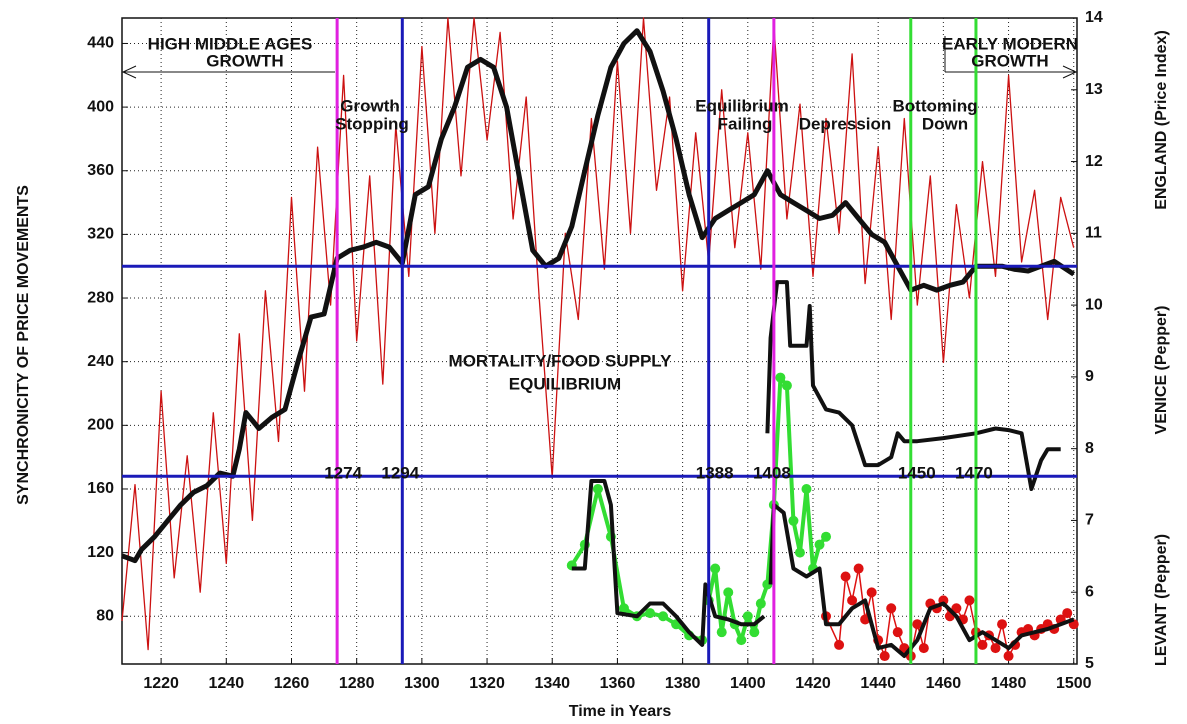  Describe the element at coordinates (372, 123) in the screenshot. I see `annotation: Stopping` at that location.